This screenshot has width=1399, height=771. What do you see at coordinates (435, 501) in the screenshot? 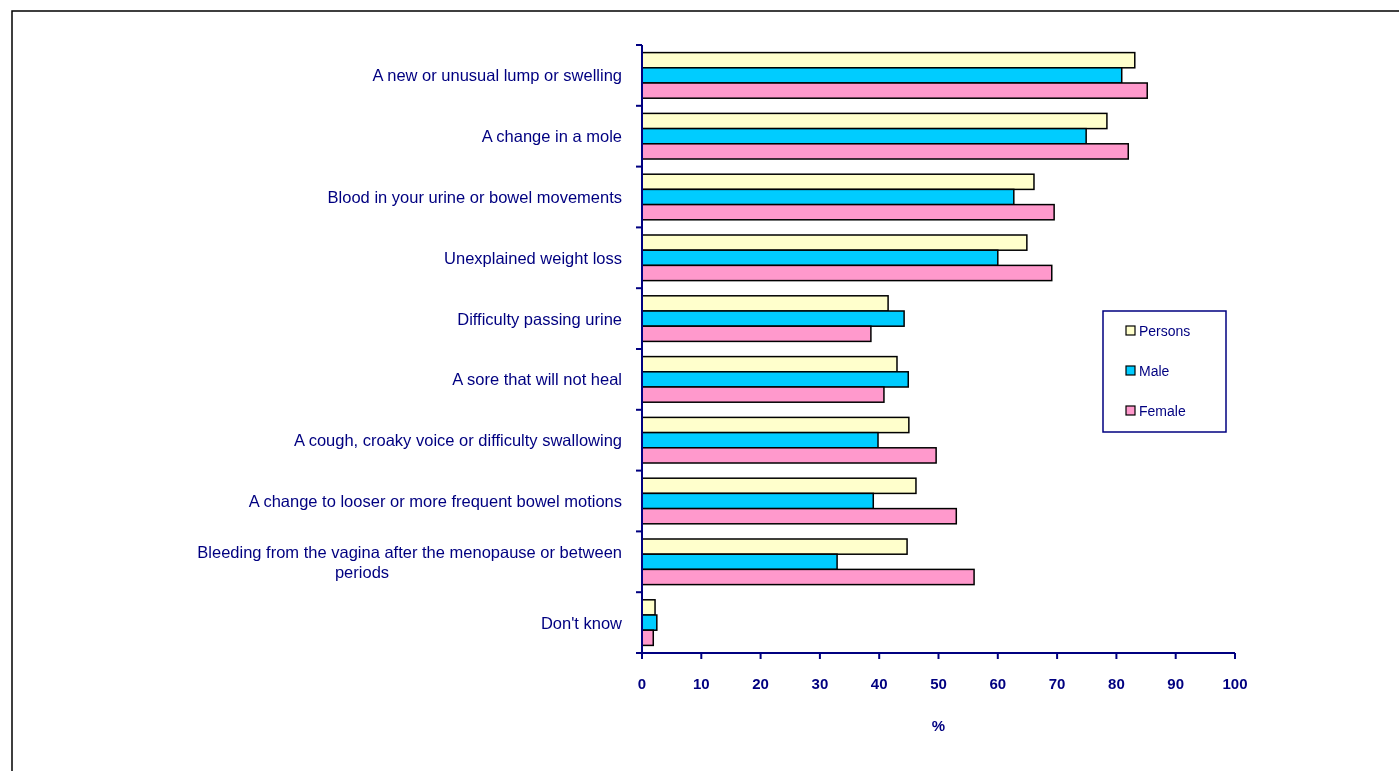
I see `y-tick-label: A change to looser or more frequent bowel motions` at bounding box center [435, 501].